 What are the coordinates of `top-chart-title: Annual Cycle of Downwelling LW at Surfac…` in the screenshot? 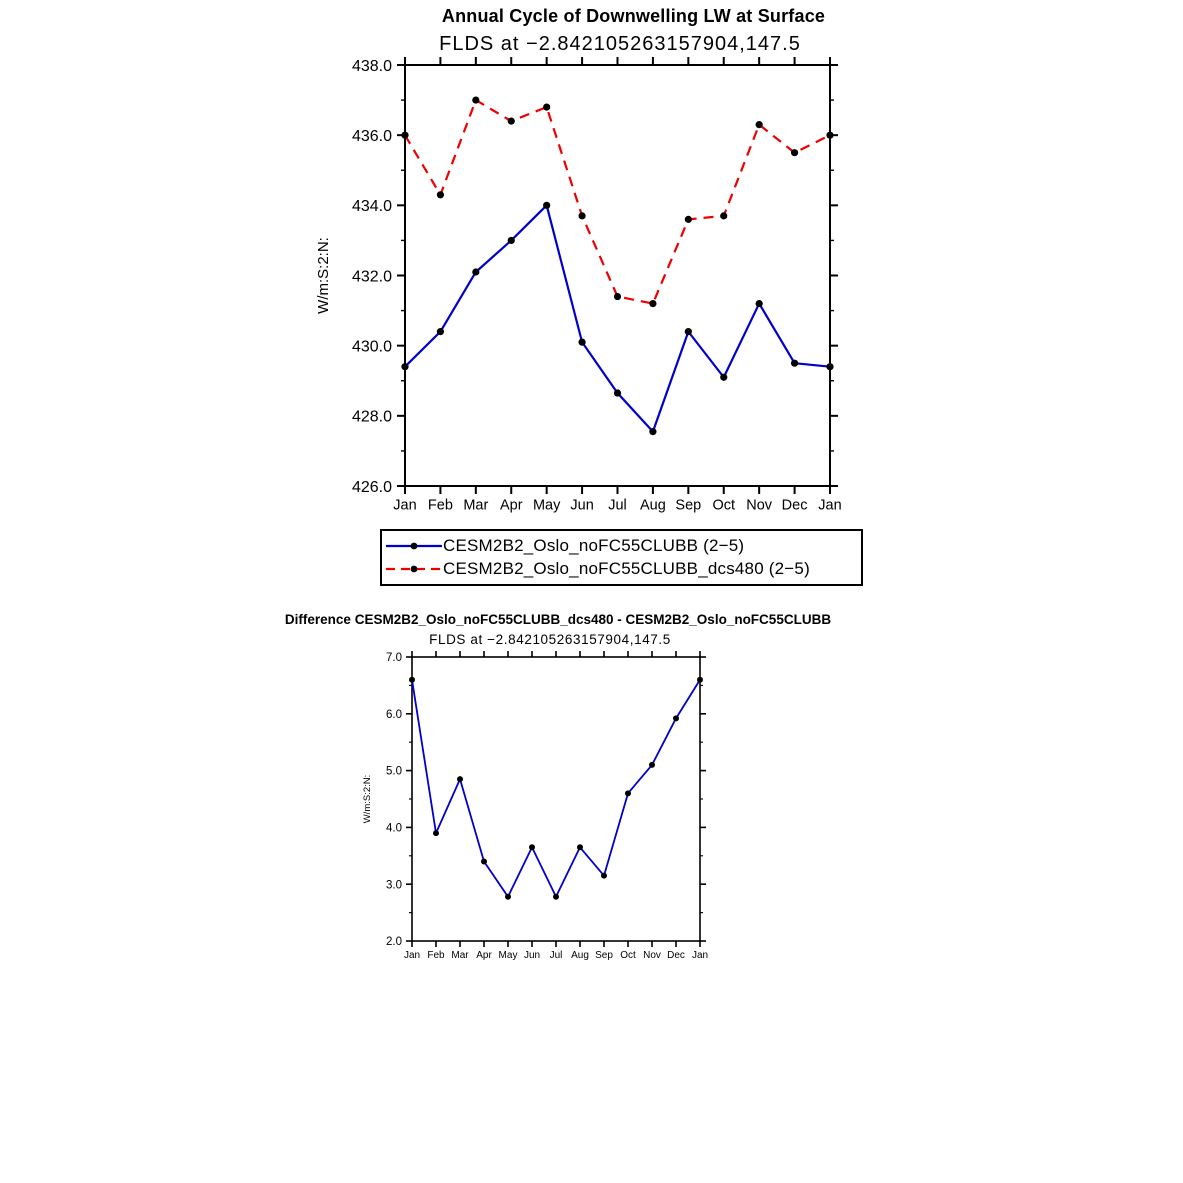 It's located at (633, 16).